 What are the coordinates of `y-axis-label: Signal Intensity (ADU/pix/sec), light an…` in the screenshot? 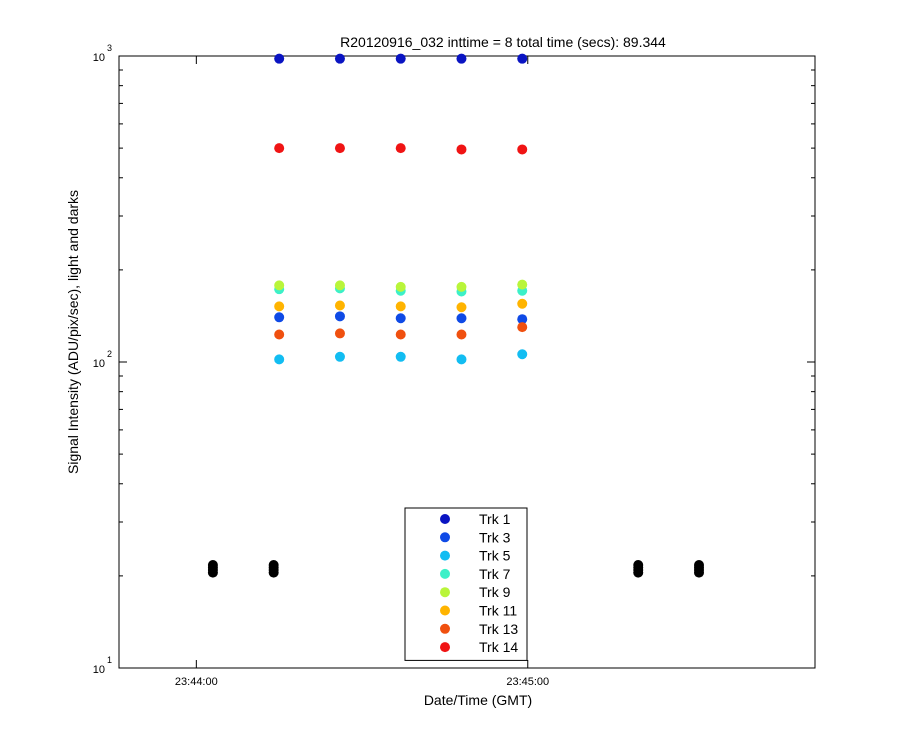 It's located at (73, 332).